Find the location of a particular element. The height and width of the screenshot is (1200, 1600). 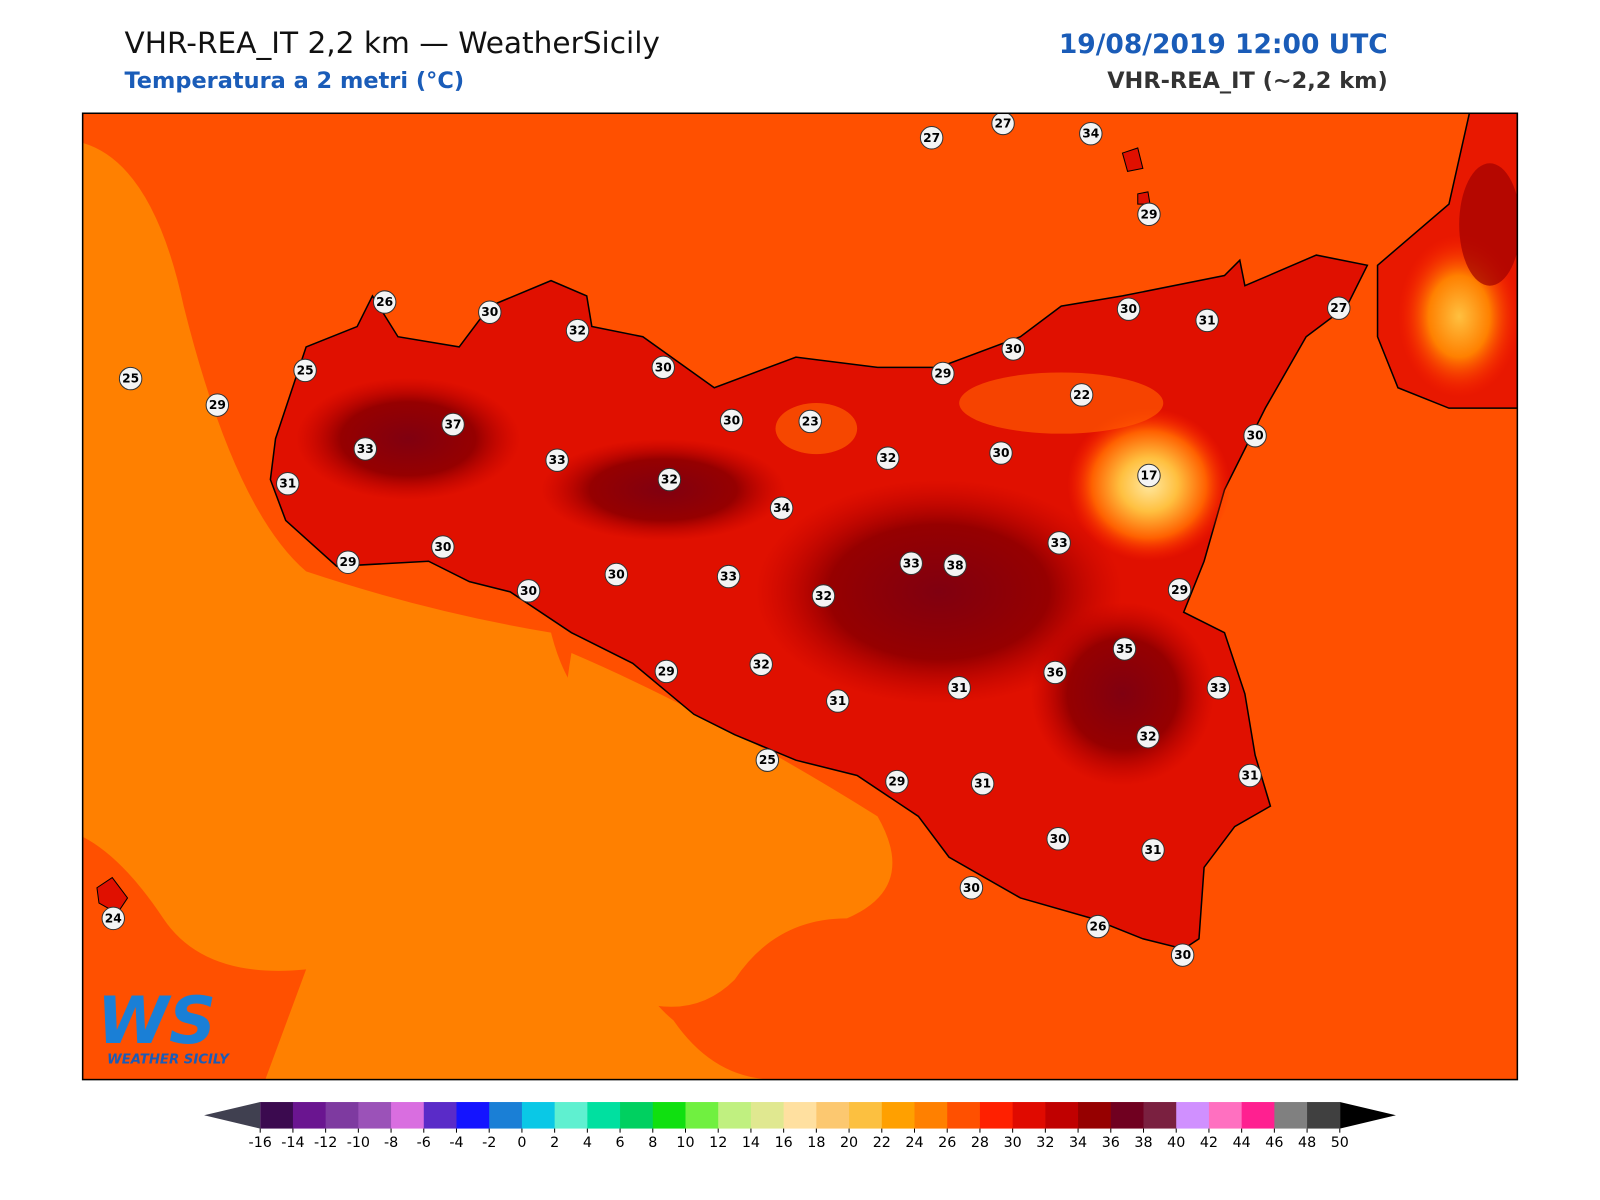

station-value: 22 is located at coordinates (1081, 395).